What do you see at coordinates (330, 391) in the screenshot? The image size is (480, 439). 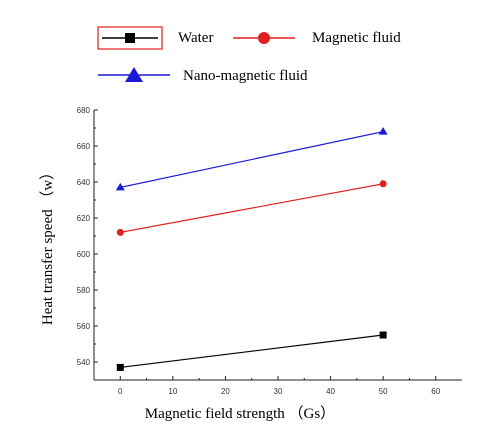 I see `x-tick-label: 40` at bounding box center [330, 391].